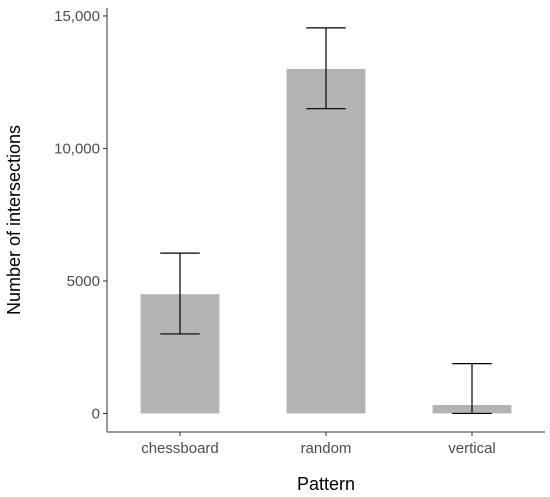 The width and height of the screenshot is (550, 497). Describe the element at coordinates (472, 389) in the screenshot. I see `error-bar-vertical` at that location.